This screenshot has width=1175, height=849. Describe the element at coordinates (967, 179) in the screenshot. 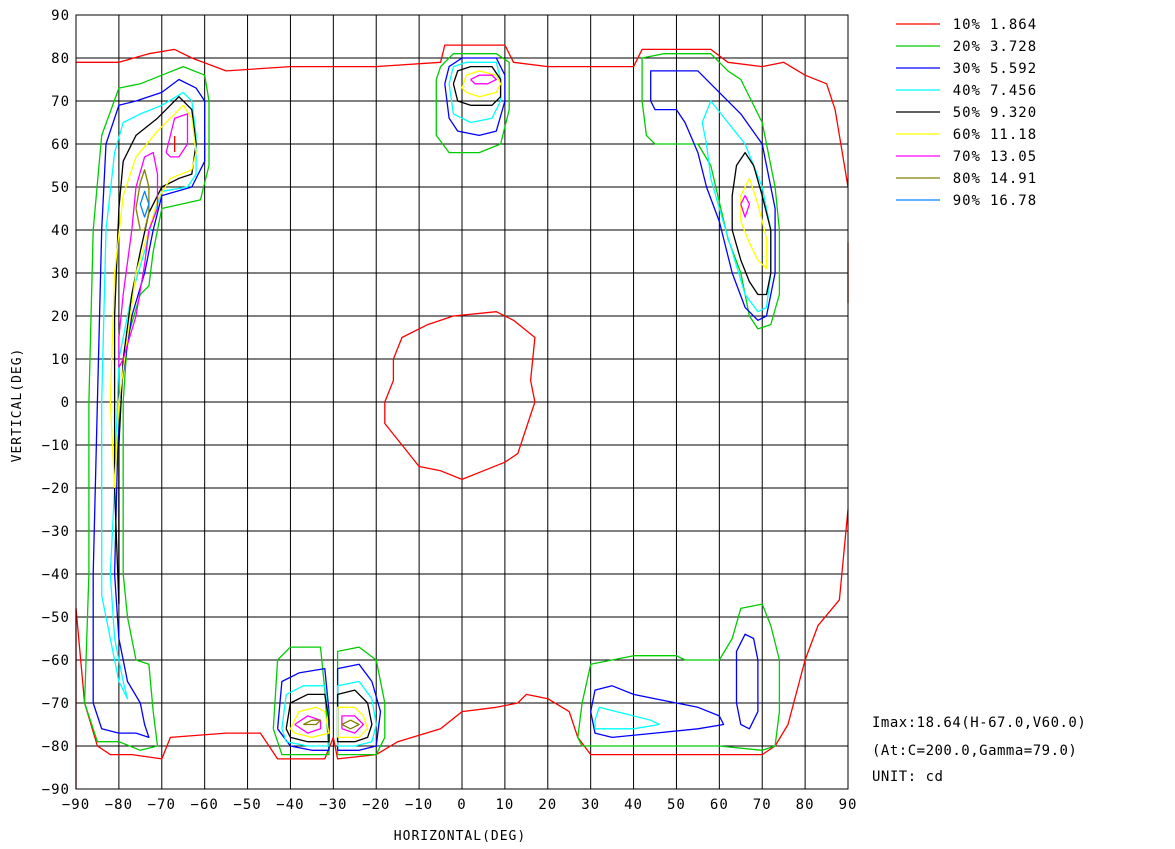

I see `legend-percent: 80%` at that location.